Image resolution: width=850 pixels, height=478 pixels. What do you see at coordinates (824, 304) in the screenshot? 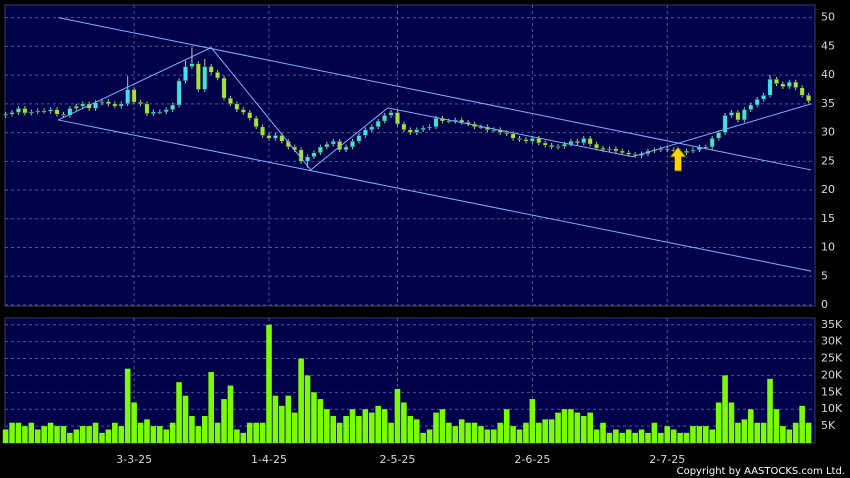
I see `y-tick-label: 0` at bounding box center [824, 304].